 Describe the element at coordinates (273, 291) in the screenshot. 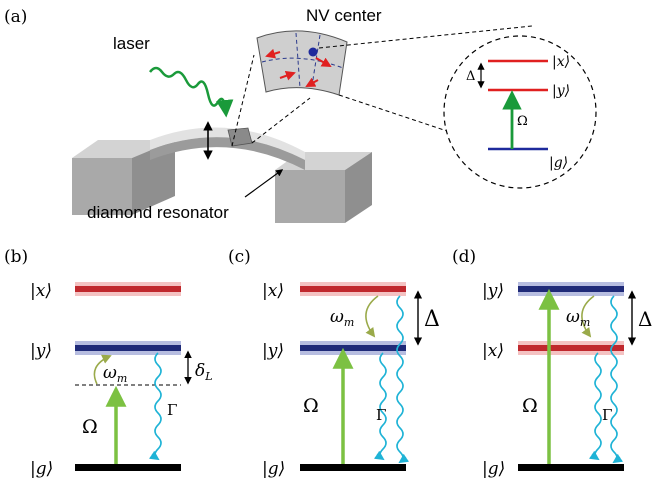

I see `c-ket-x: |x⟩` at that location.